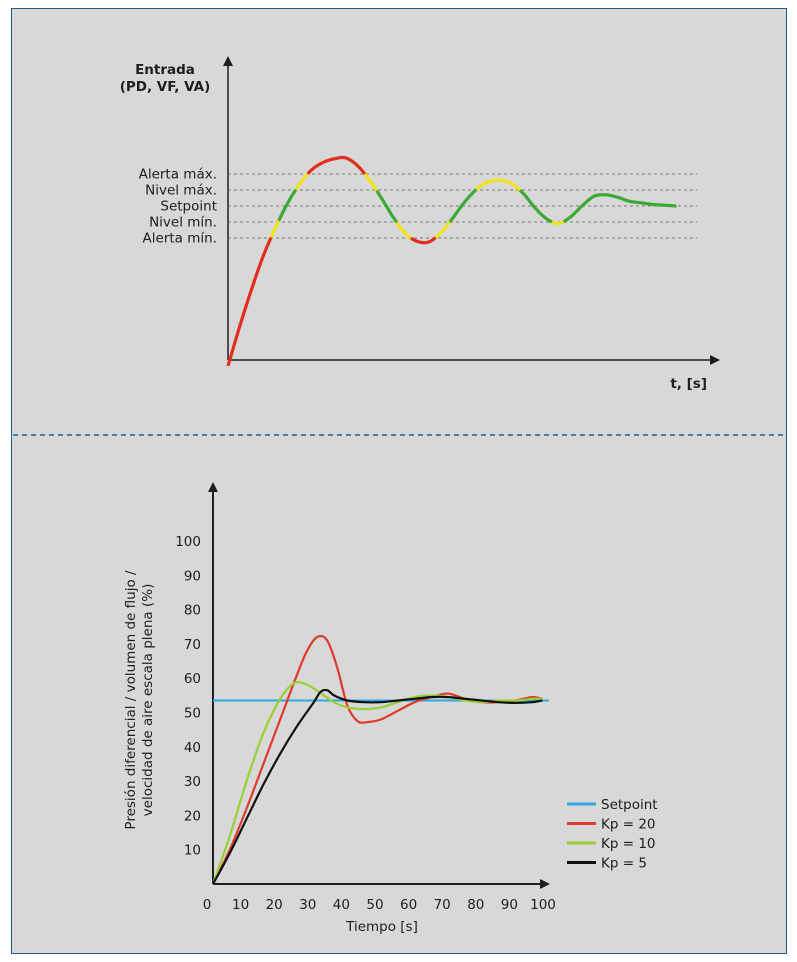 This screenshot has width=797, height=962. I want to click on level-label: Alerta mín., so click(180, 239).